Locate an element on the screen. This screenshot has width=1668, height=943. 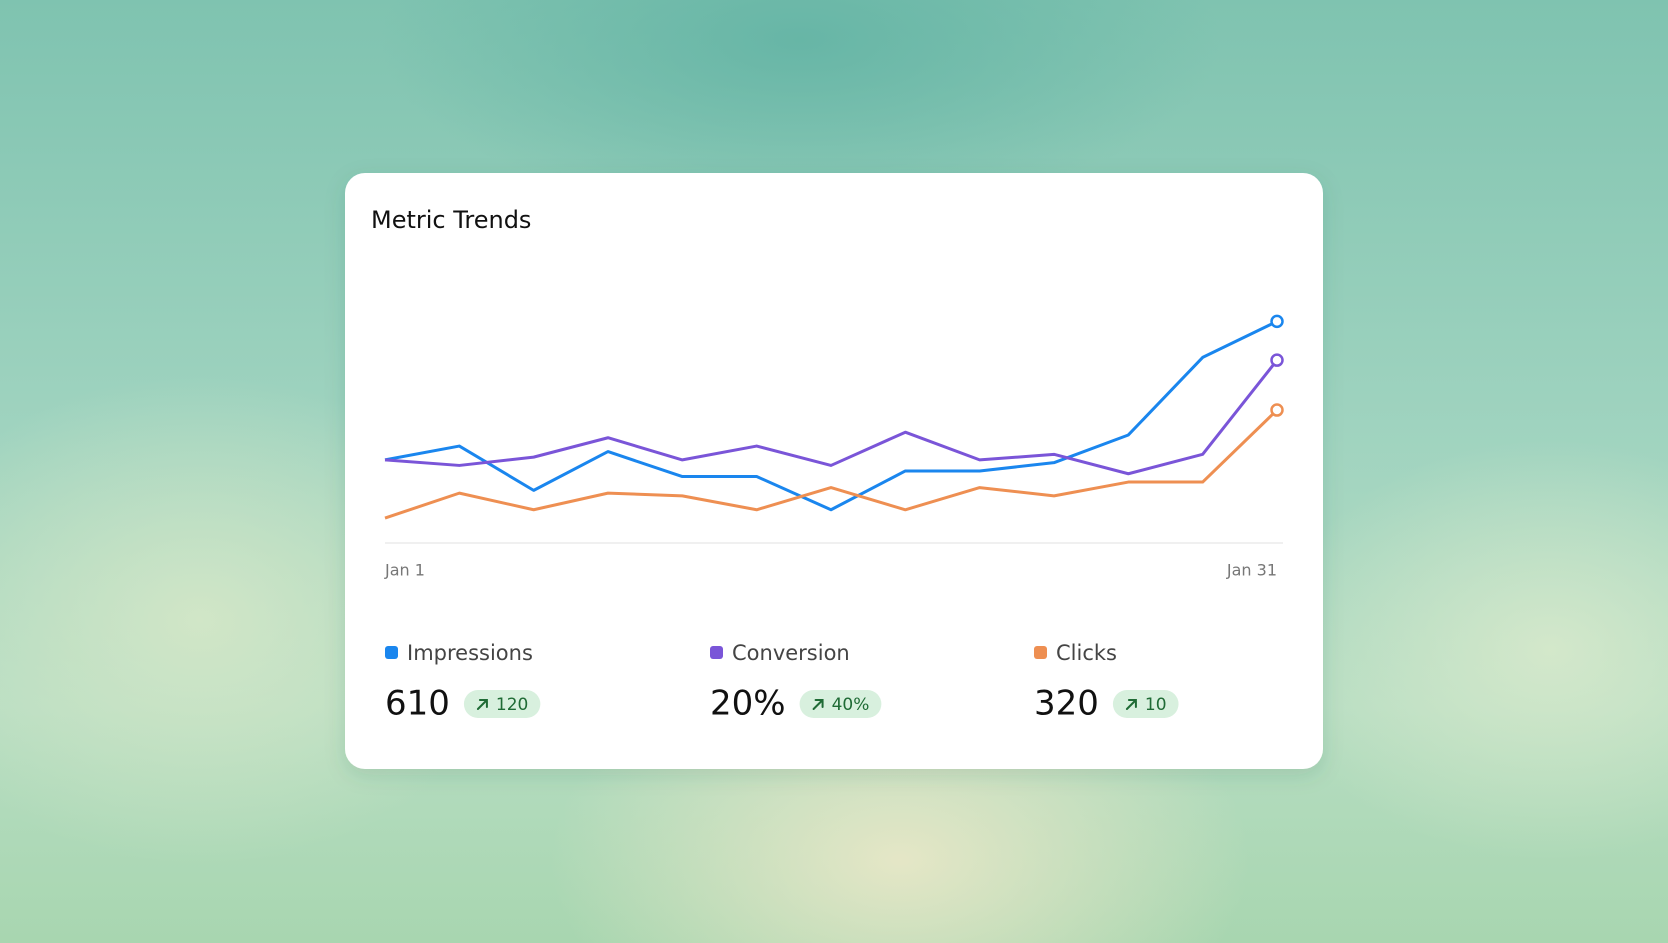
metric-value: 20% is located at coordinates (748, 704).